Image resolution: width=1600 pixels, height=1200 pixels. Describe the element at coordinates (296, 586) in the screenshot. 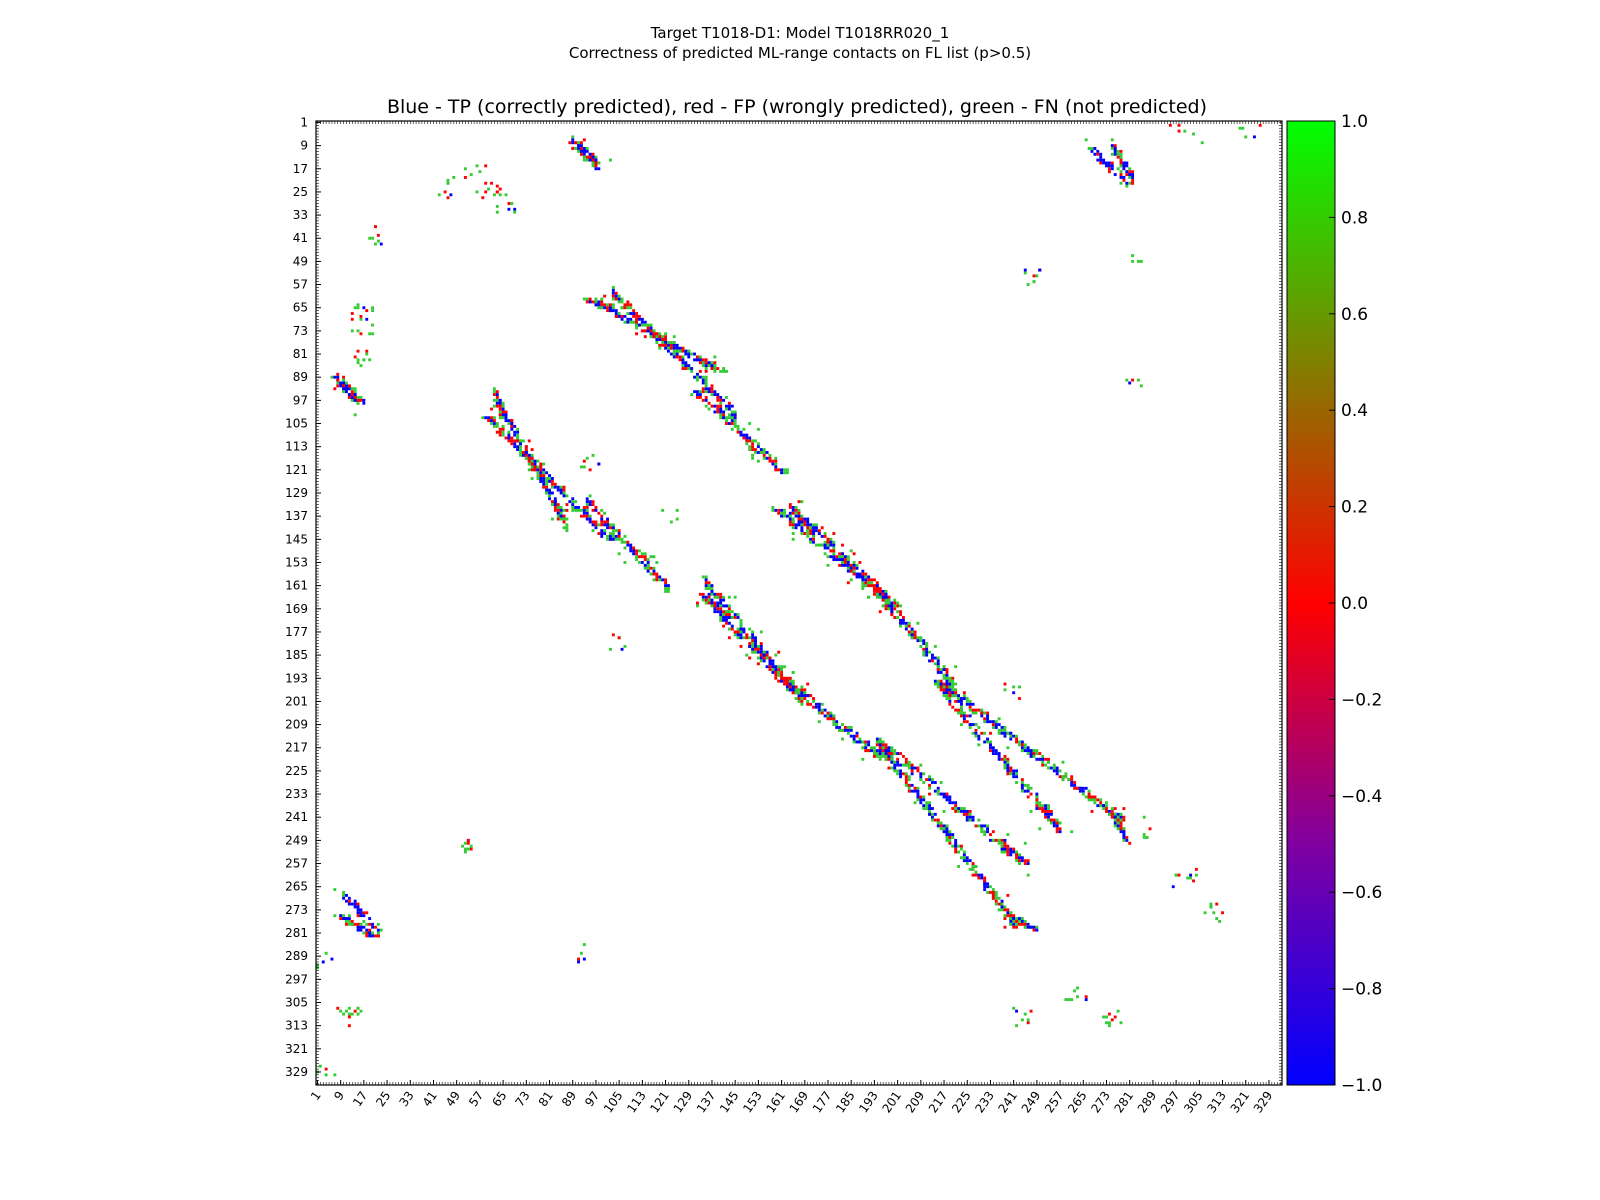

I see `y-tick-label: 161` at that location.